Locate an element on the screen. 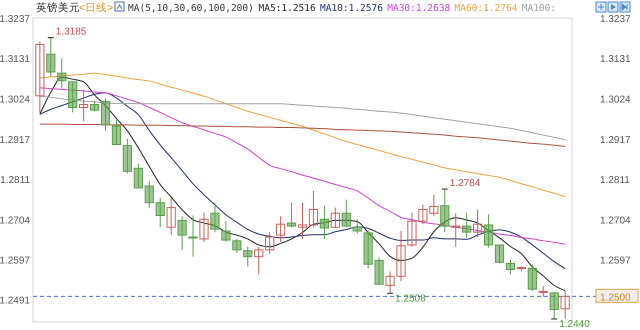  y2-tick-label: 1.3131 is located at coordinates (616, 60).